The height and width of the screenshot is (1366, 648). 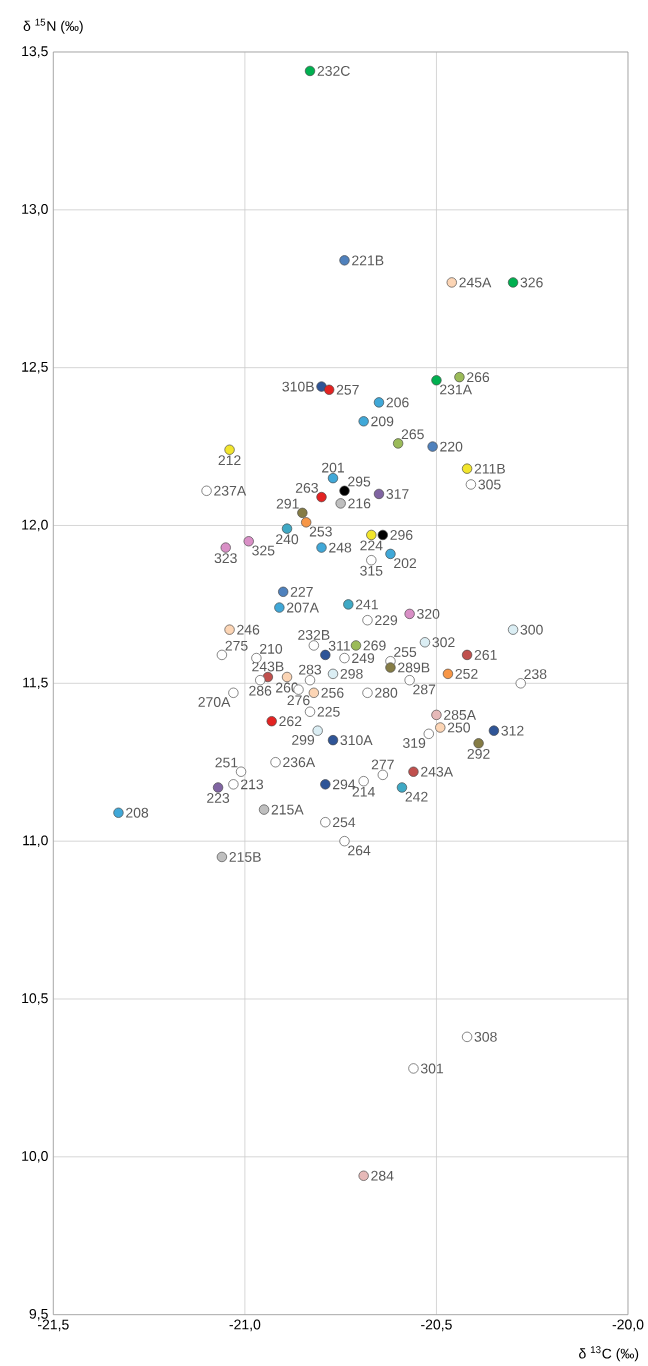 I want to click on annotation: 242, so click(x=416, y=796).